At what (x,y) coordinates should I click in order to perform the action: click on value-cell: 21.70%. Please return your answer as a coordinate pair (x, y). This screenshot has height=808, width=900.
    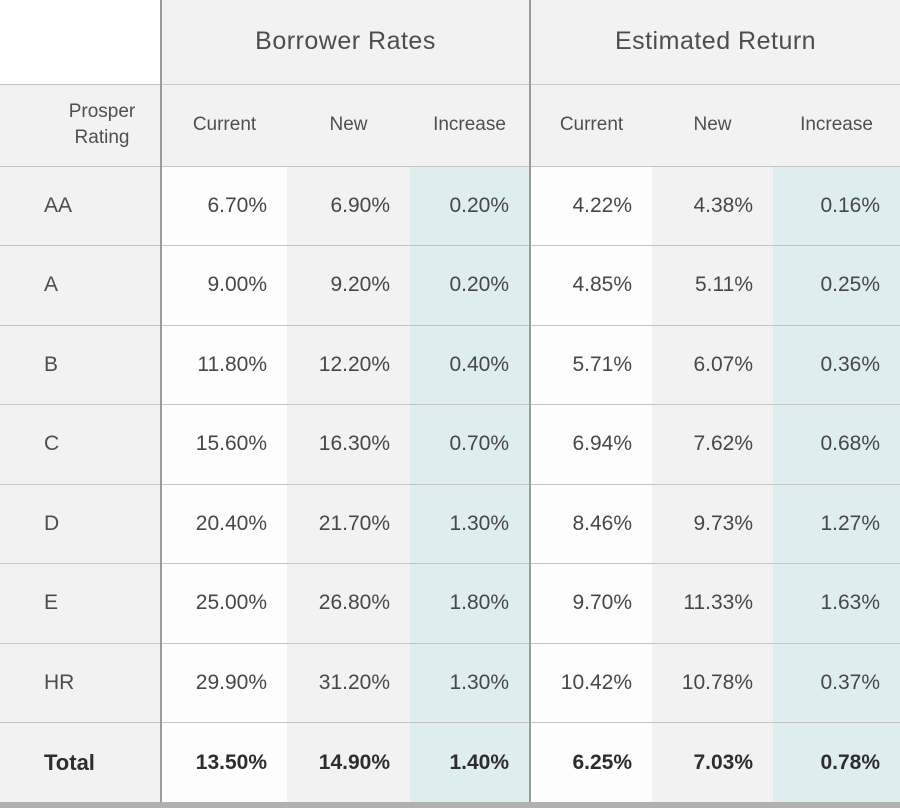
    Looking at the image, I should click on (348, 524).